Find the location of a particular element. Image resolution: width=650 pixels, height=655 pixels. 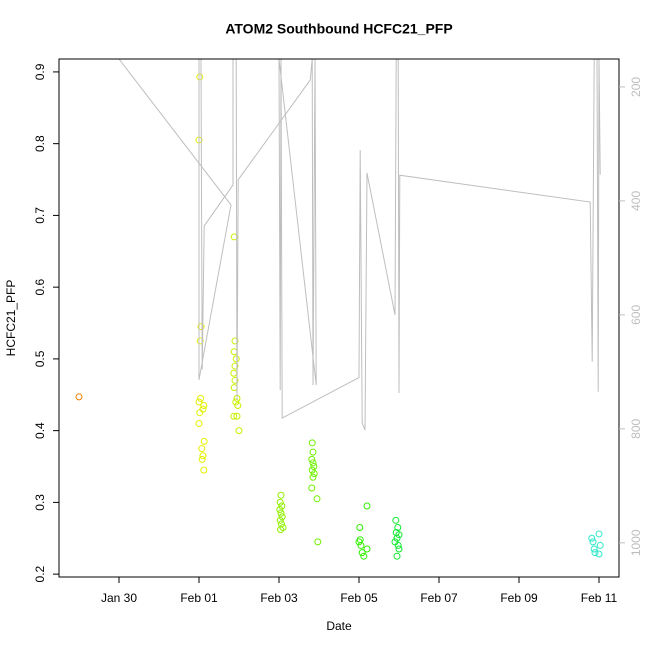

y2-tick-label: 600 is located at coordinates (636, 315).